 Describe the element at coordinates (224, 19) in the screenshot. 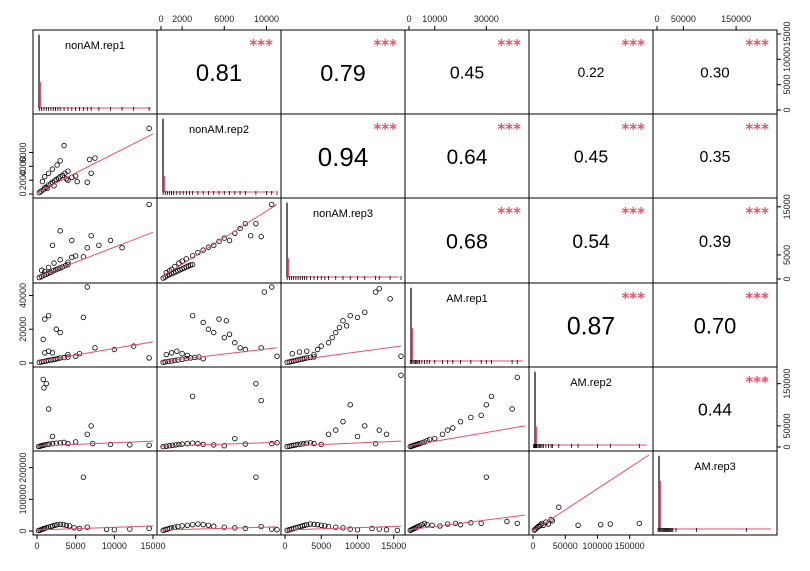

I see `x-tick-label: 6000` at that location.